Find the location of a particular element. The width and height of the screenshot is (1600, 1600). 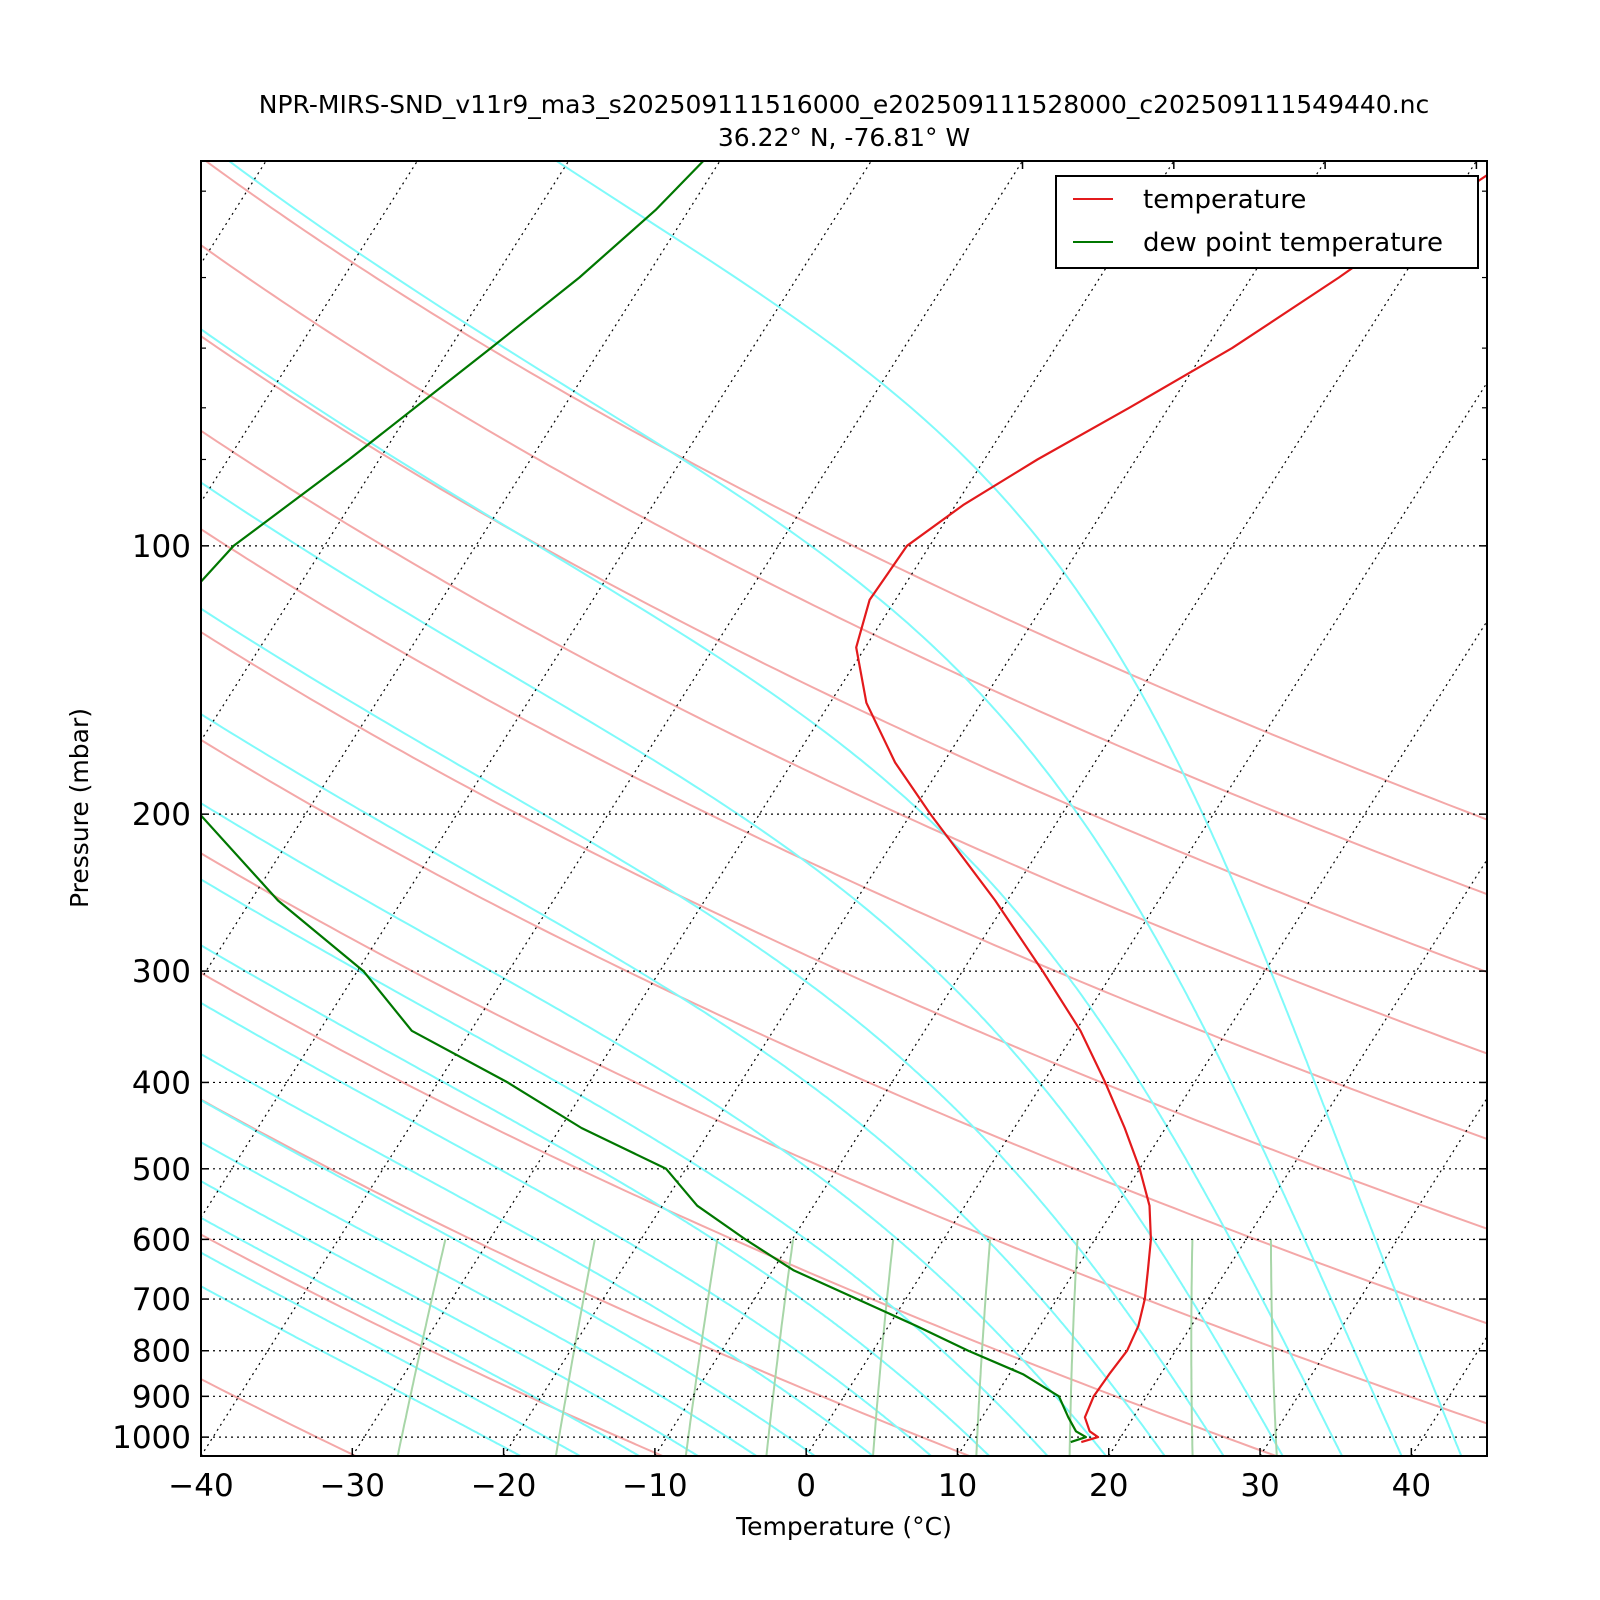

x-tick-label: 40 is located at coordinates (1411, 1486).